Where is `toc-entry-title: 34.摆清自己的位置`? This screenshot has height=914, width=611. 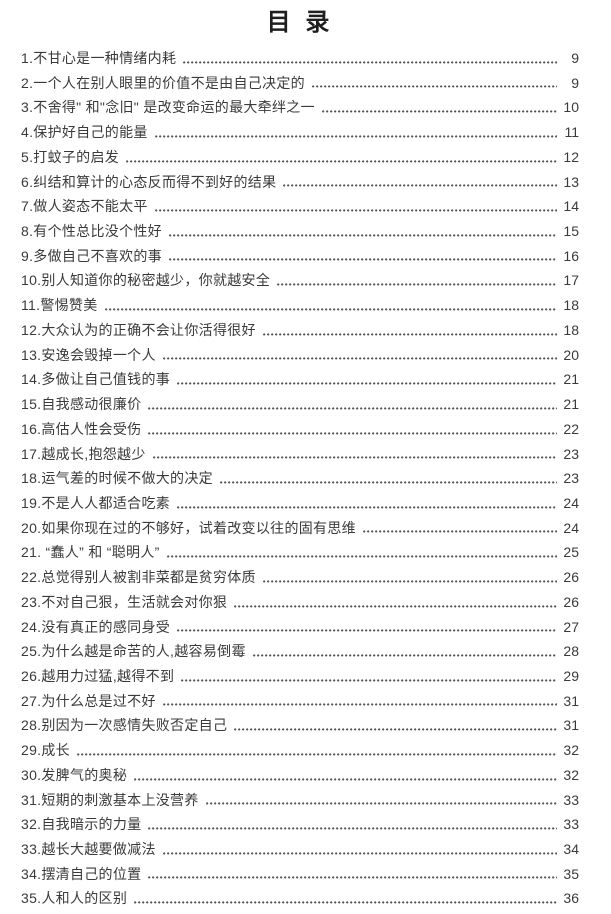 toc-entry-title: 34.摆清自己的位置 is located at coordinates (81, 873).